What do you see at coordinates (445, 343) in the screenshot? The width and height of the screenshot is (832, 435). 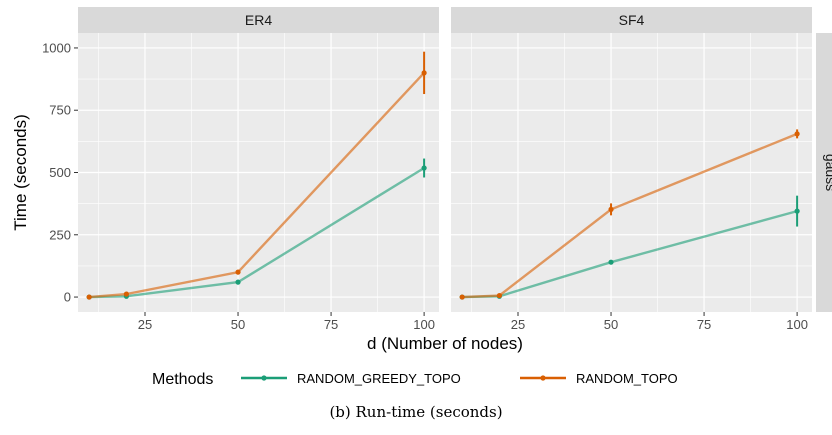 I see `x-axis-title: d (Number of nodes)` at bounding box center [445, 343].